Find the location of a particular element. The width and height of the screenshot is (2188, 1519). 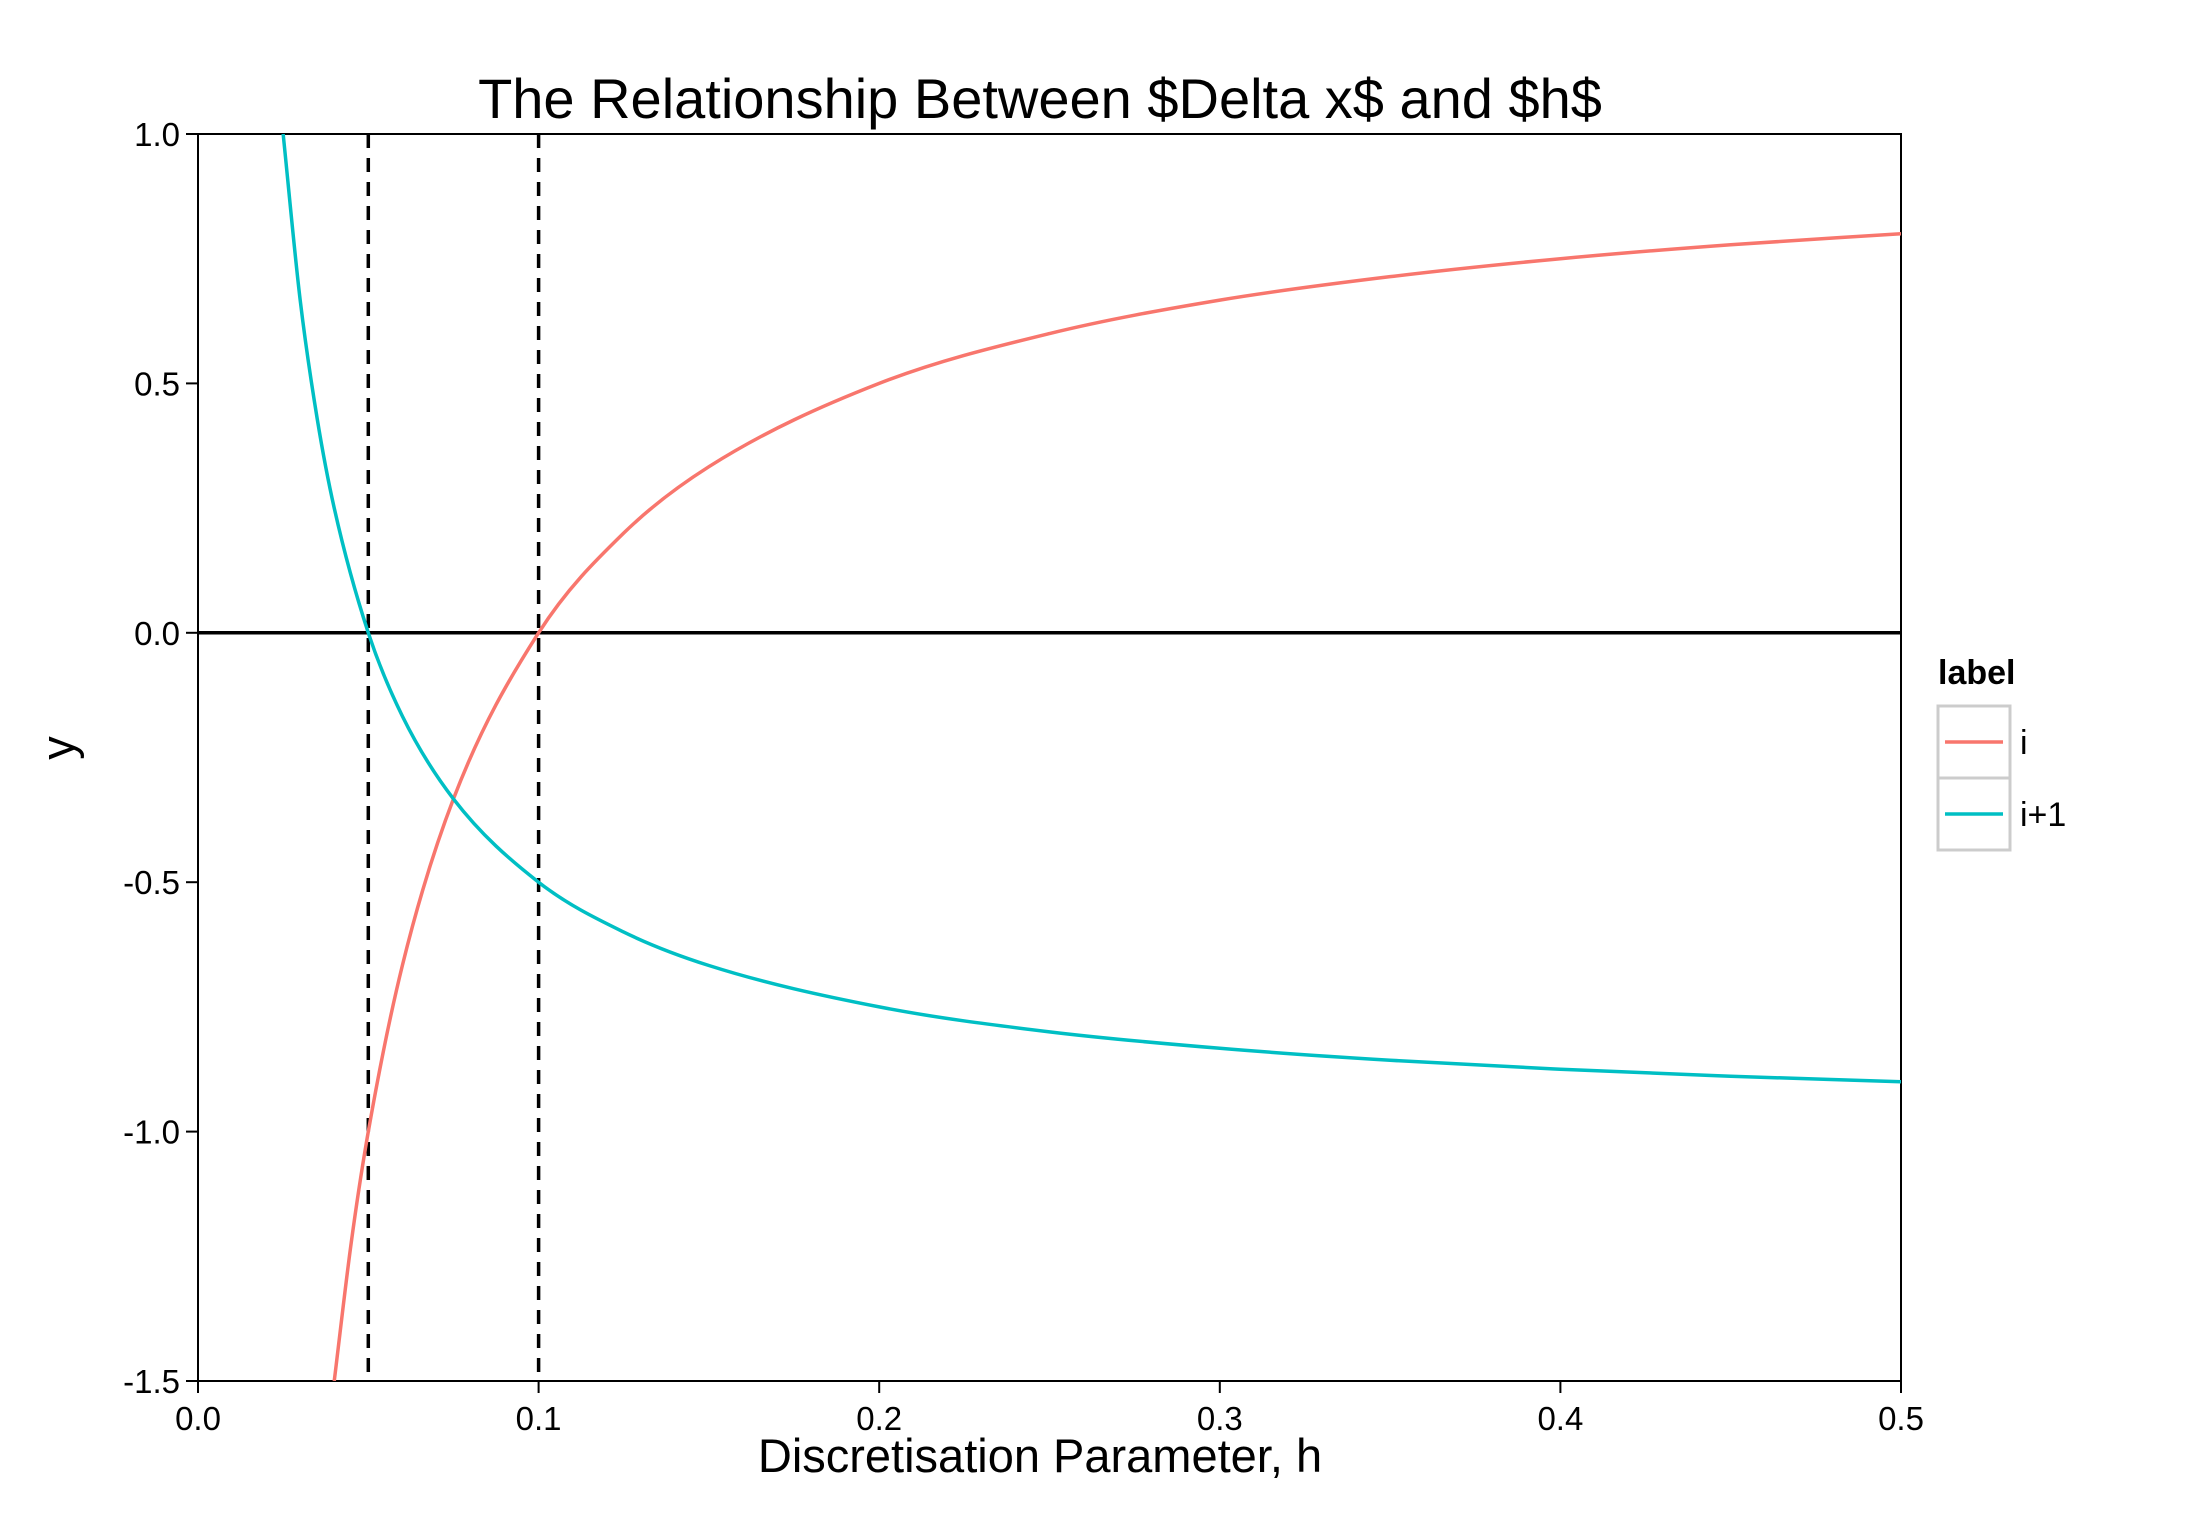

x-axis-title: Discretisation Parameter, h is located at coordinates (1040, 1455).